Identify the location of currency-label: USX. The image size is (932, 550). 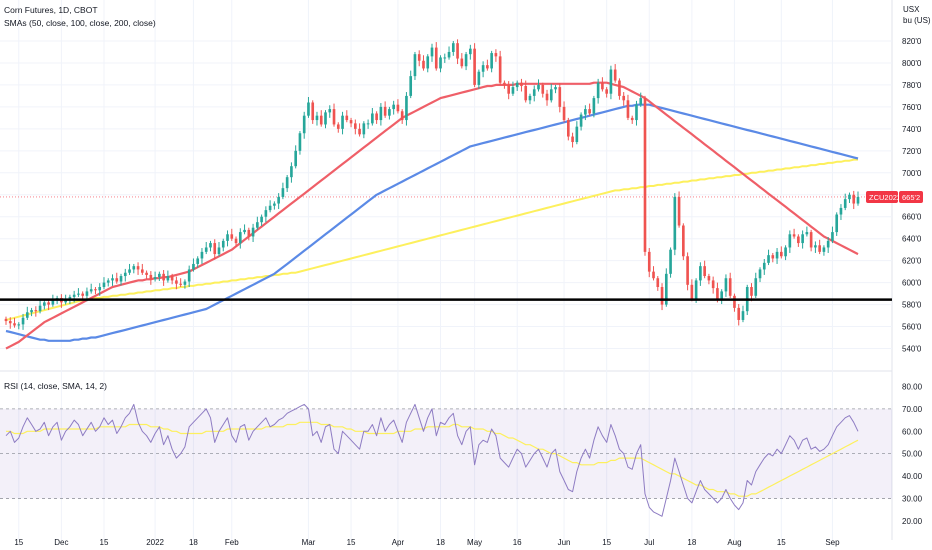
(911, 9).